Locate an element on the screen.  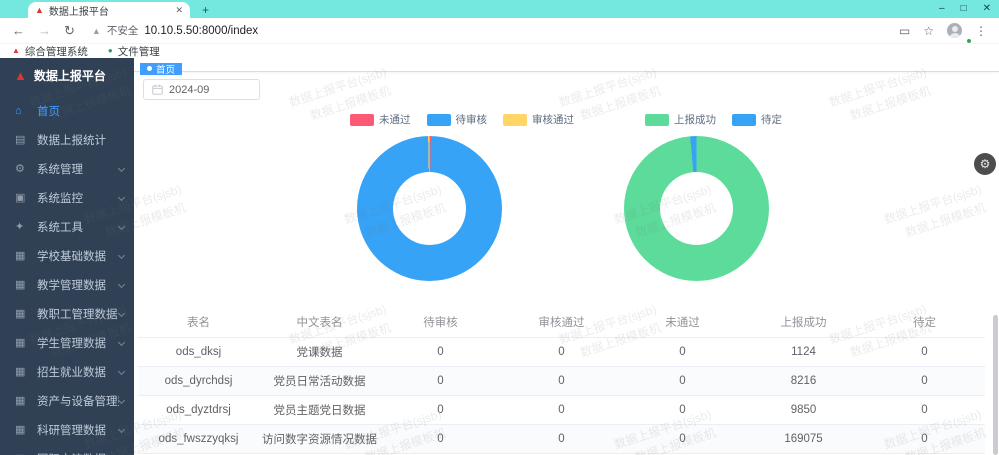
sidebar-item-asset-equipment-data: ▦ 资产与设备管理数据 is located at coordinates (67, 400).